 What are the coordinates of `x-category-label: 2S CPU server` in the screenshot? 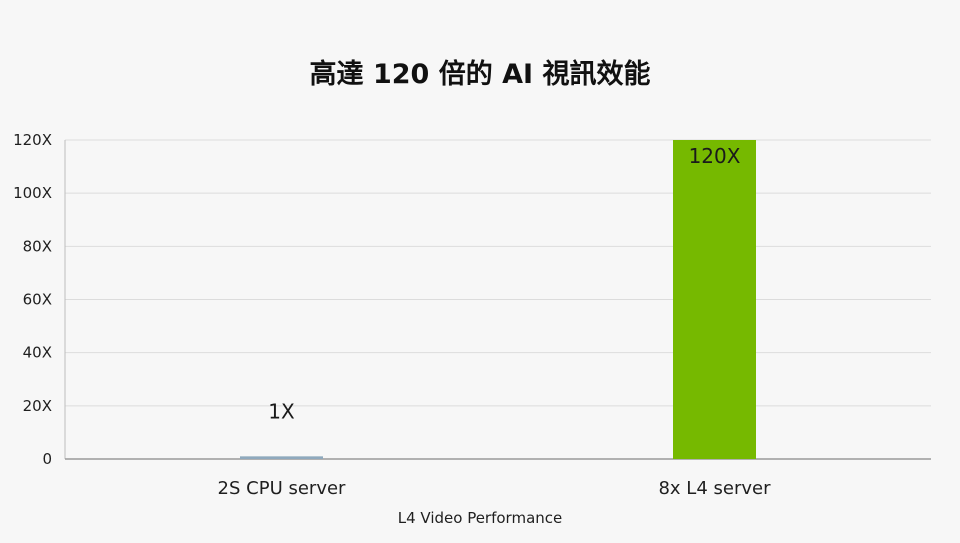 It's located at (282, 488).